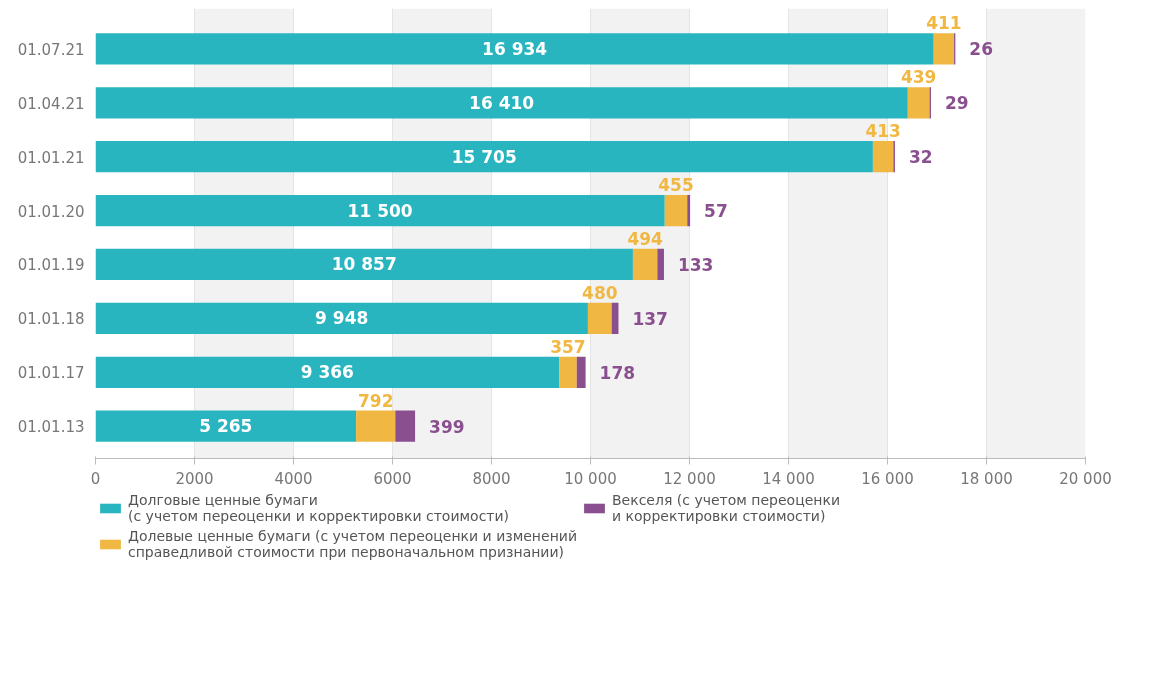 The height and width of the screenshot is (691, 1160). What do you see at coordinates (51, 103) in the screenshot?
I see `y-tick-label: 01.04.21` at bounding box center [51, 103].